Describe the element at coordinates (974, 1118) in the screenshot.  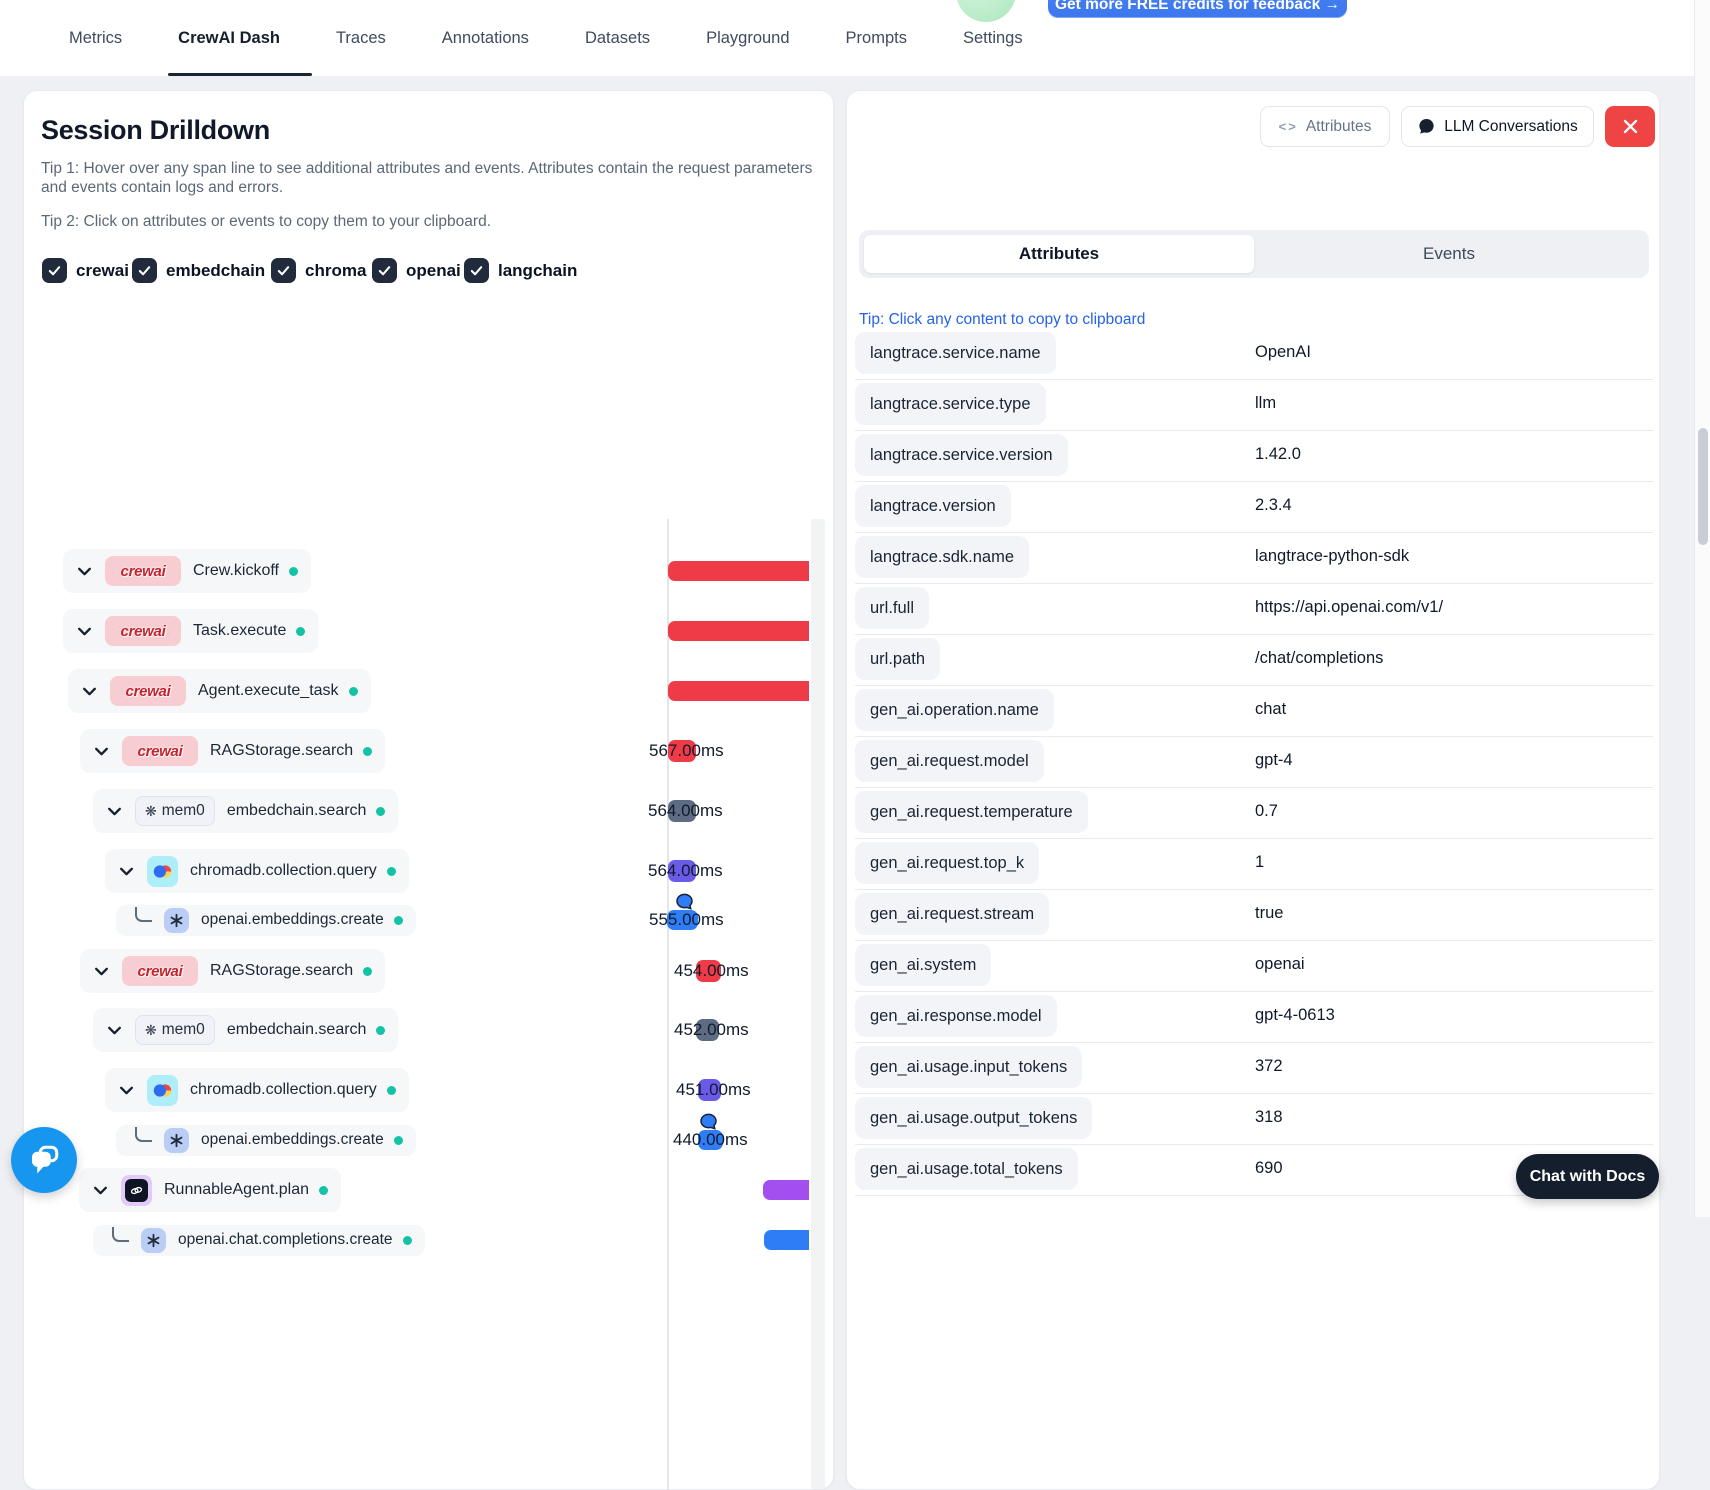
I see `attribute-key-gen_ai.usage.output_tokens: gen_ai.usage.output_tokens` at that location.